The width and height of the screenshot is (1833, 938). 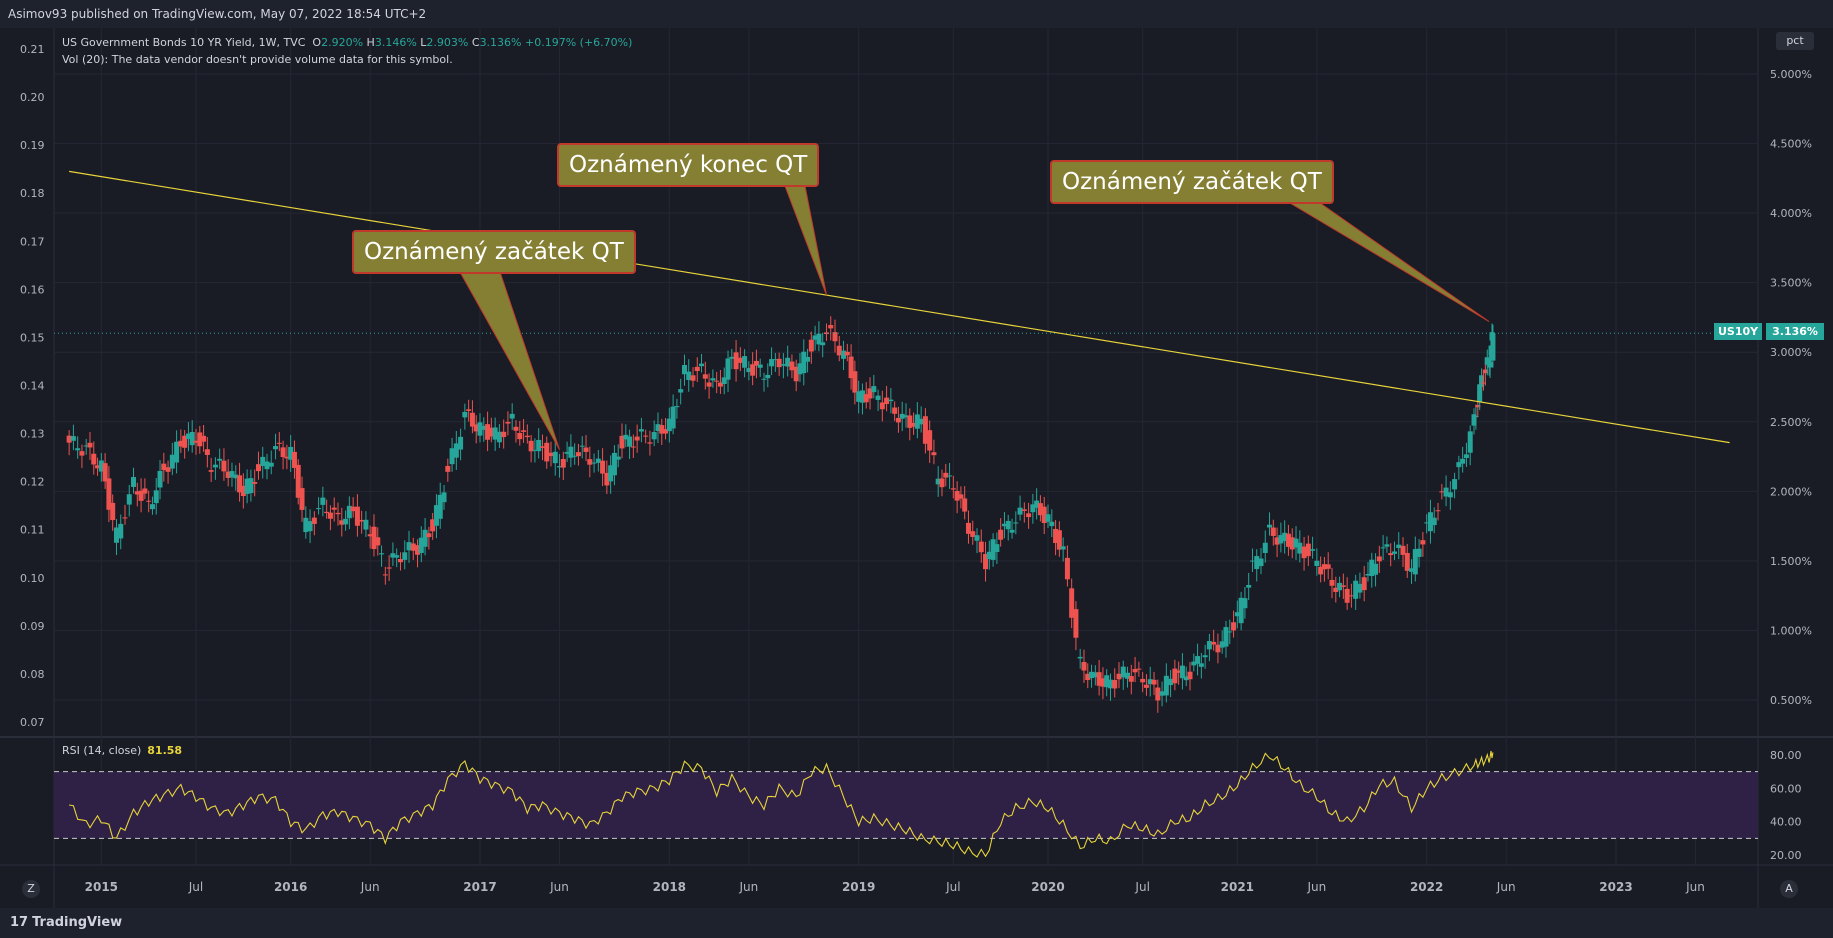 What do you see at coordinates (494, 252) in the screenshot?
I see `callout-start-qt-2017: Oznámený začátek QT` at bounding box center [494, 252].